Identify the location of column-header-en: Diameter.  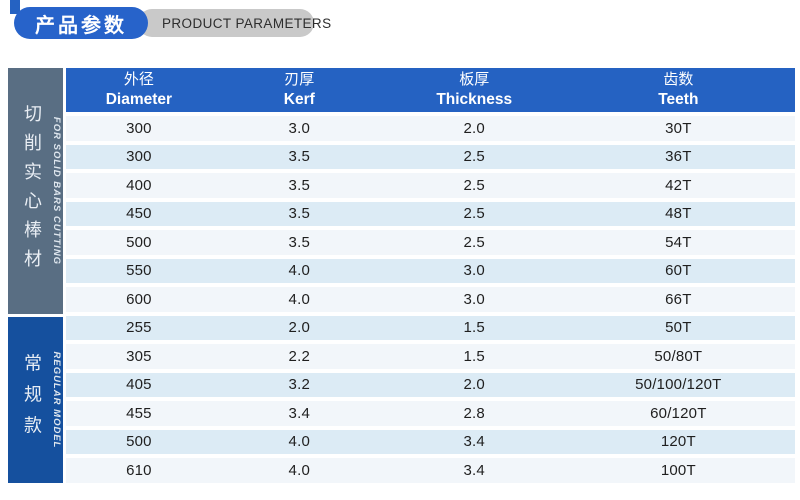
(139, 99).